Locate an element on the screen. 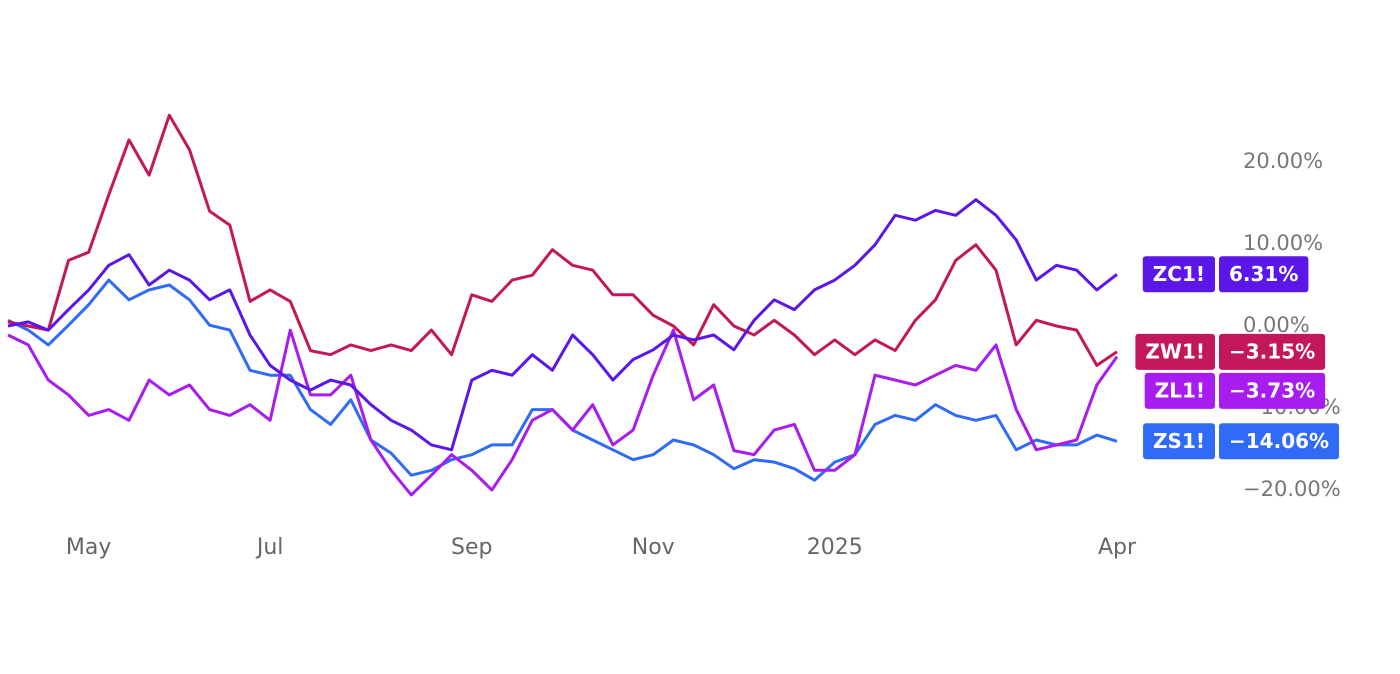  price-tag: ZS1! −14.06% is located at coordinates (1241, 441).